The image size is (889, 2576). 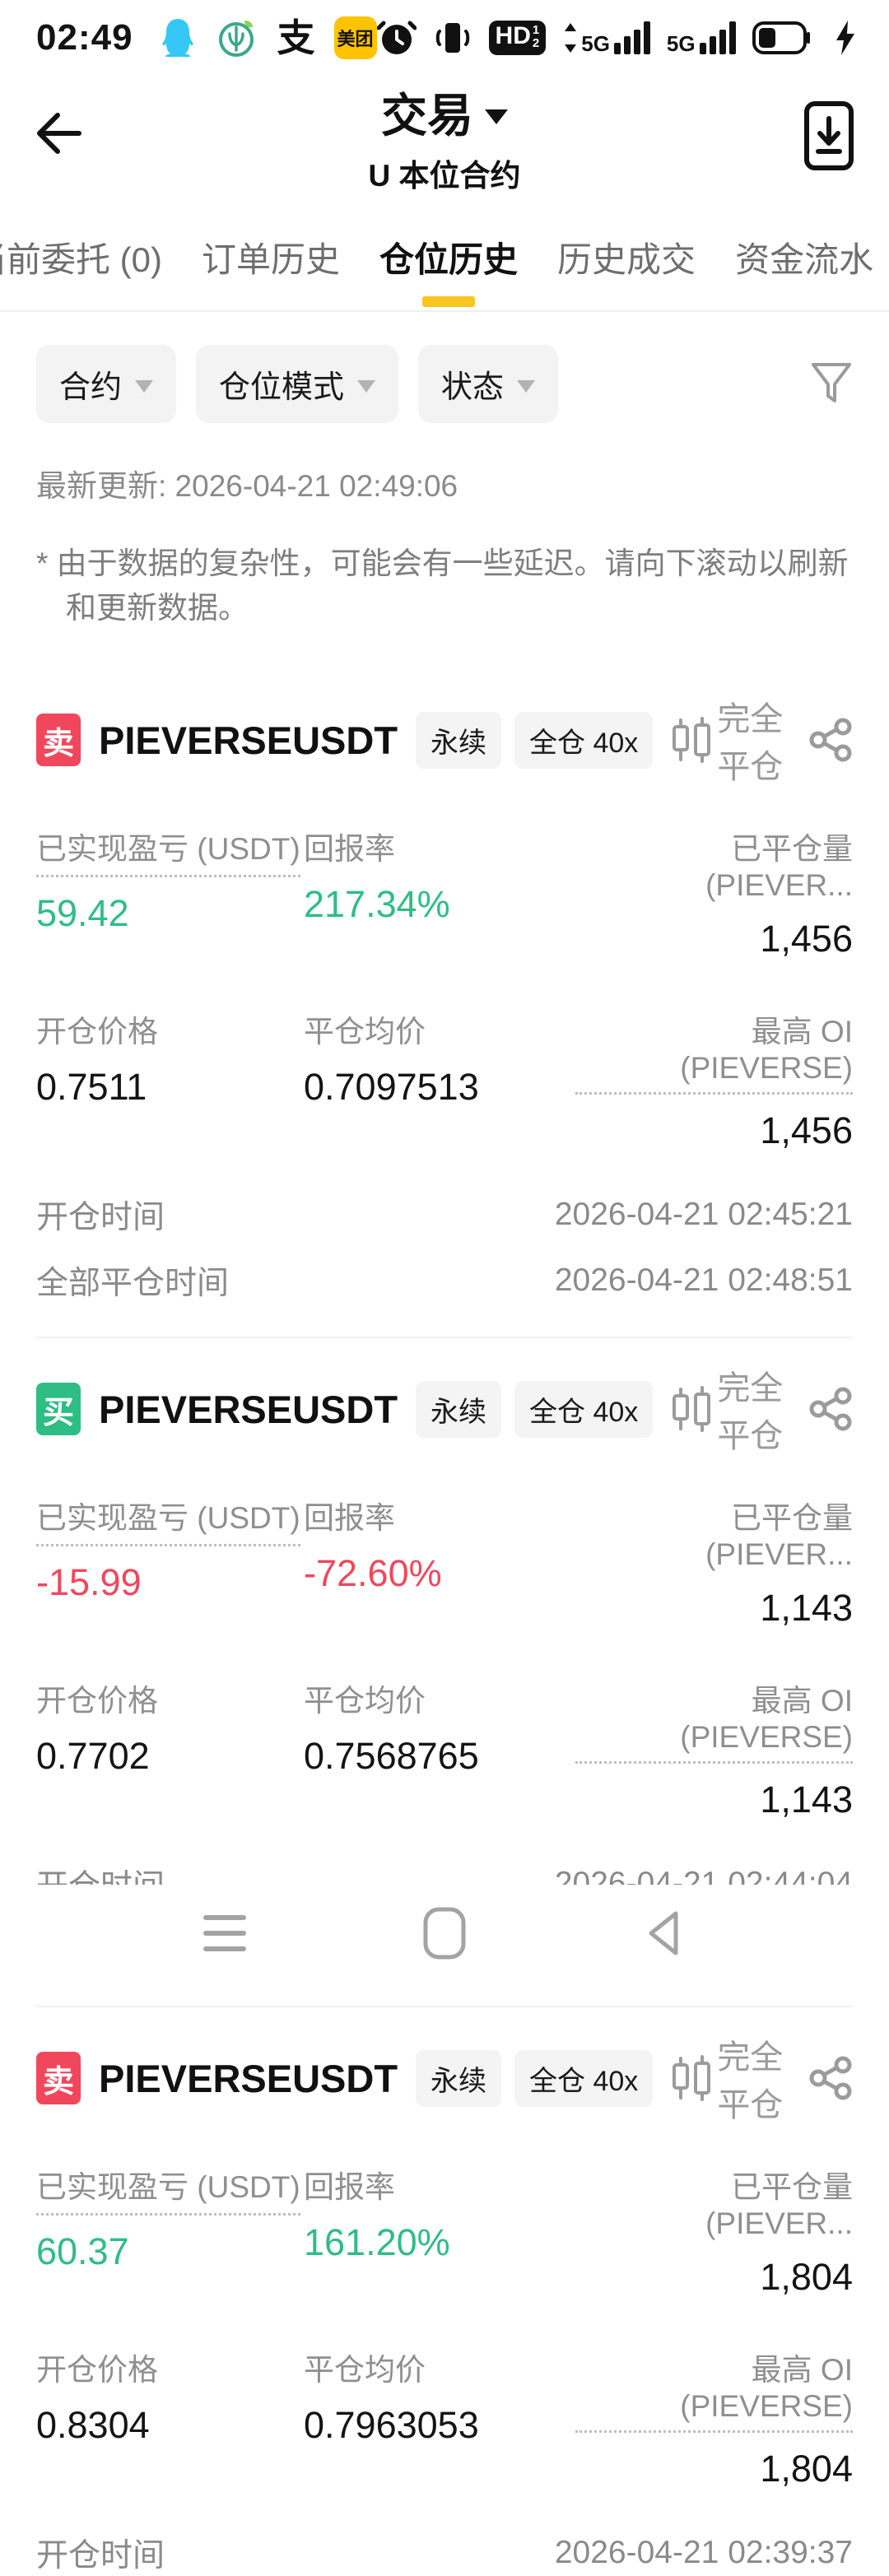 I want to click on open-price-value: 0.7702, so click(x=93, y=1756).